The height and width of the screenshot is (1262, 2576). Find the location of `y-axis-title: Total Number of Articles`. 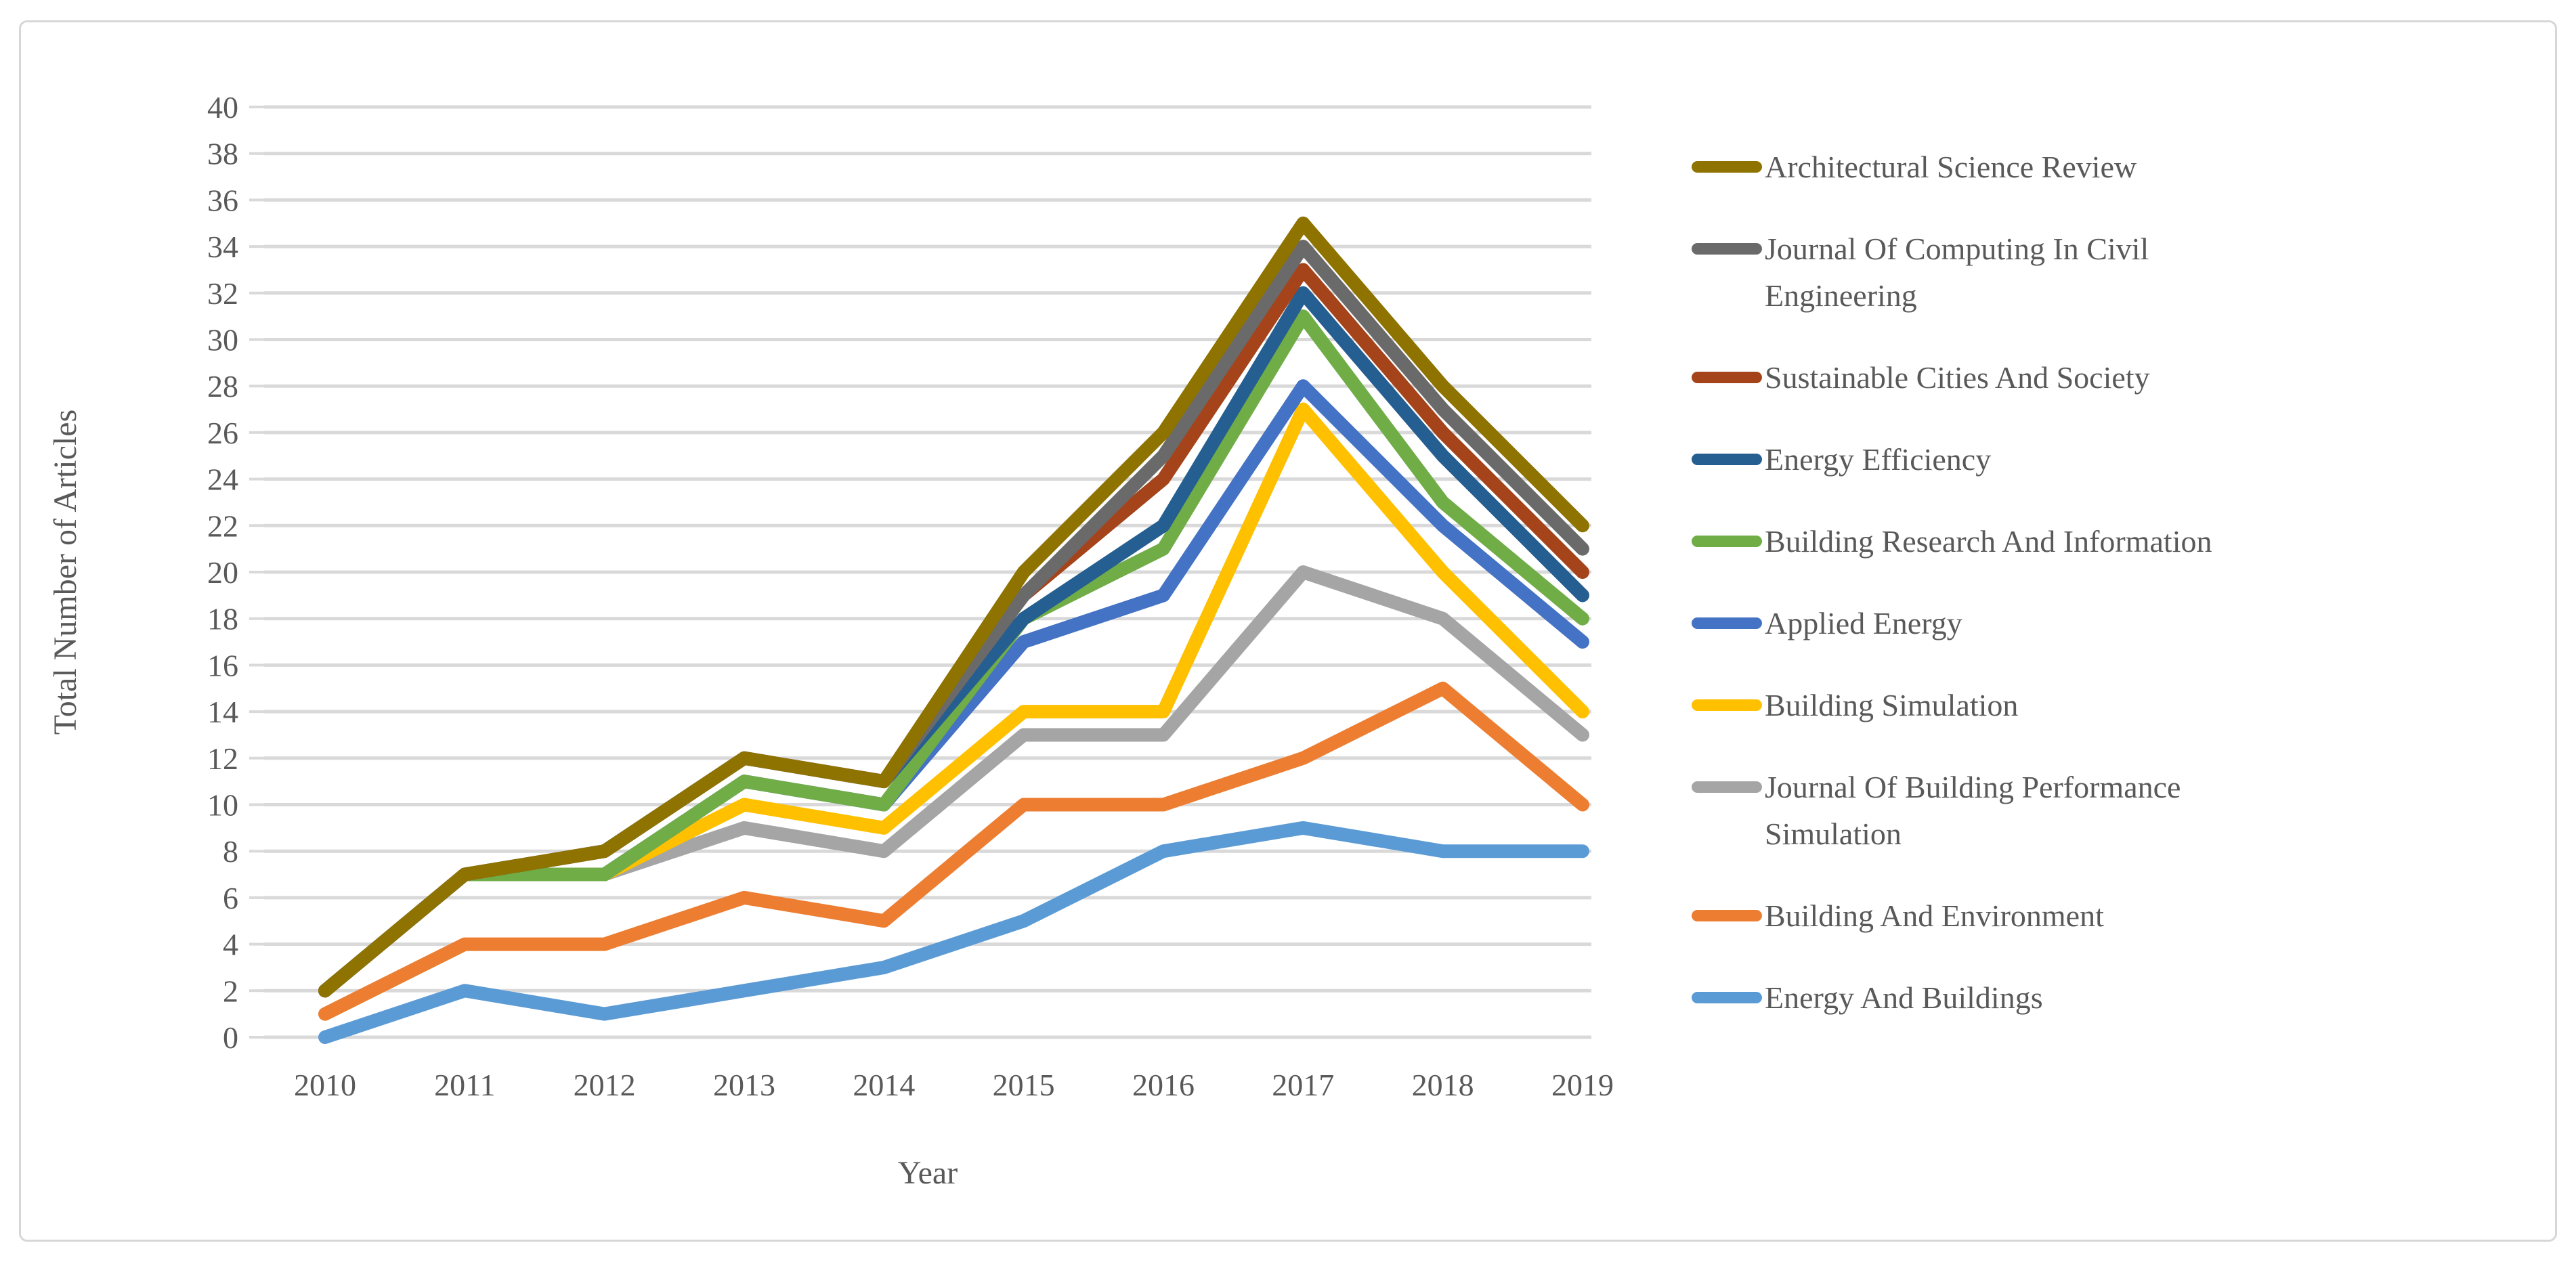

y-axis-title: Total Number of Articles is located at coordinates (65, 572).